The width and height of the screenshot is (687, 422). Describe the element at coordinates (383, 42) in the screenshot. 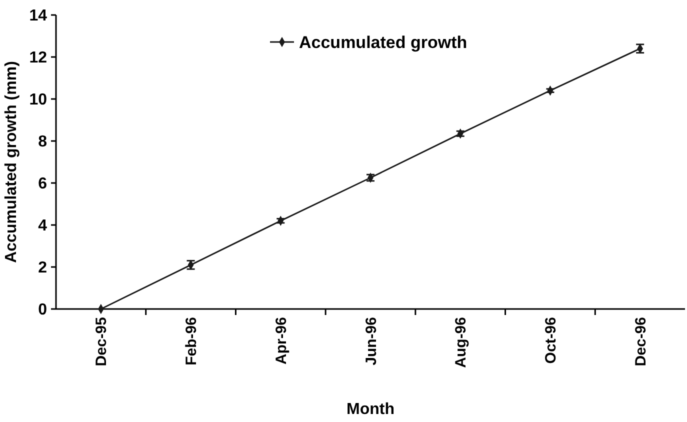

I see `legend-label: Accumulated growth` at that location.